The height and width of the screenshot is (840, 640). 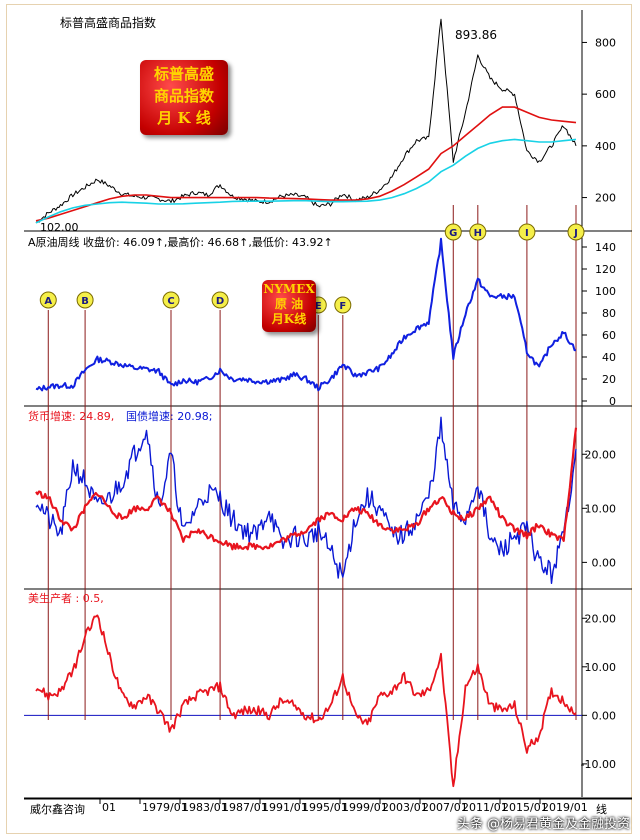 I want to click on marker-a-circle, so click(x=48, y=300).